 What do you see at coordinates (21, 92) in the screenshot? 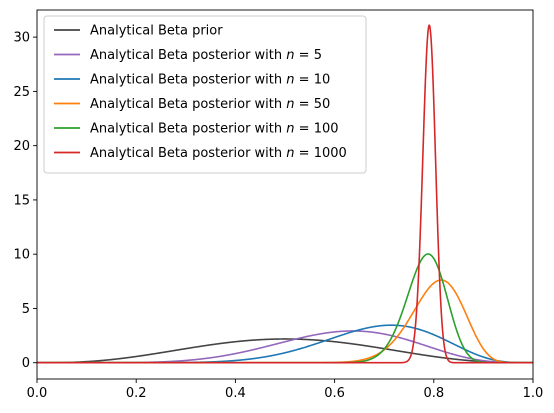
I see `y-tick-label: 25` at bounding box center [21, 92].